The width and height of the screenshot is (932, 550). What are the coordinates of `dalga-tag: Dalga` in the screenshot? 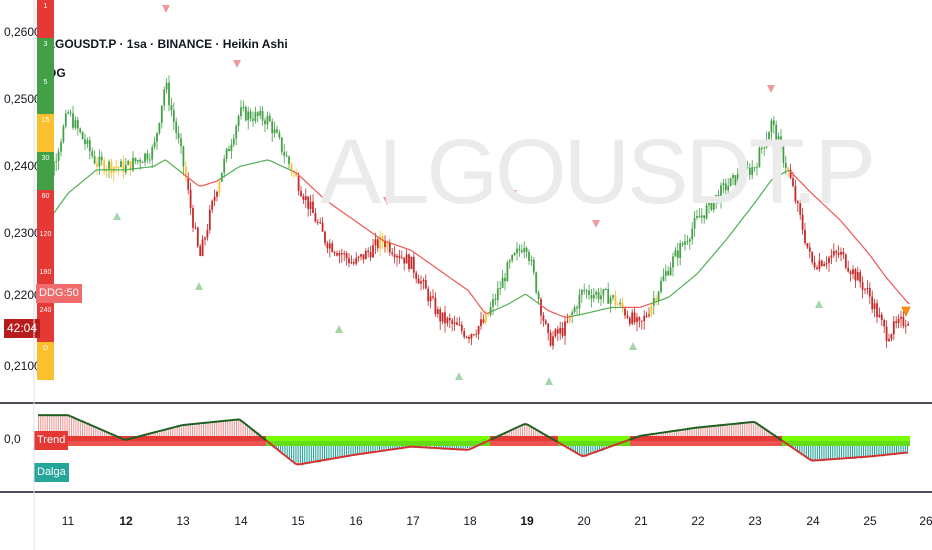 It's located at (51, 472).